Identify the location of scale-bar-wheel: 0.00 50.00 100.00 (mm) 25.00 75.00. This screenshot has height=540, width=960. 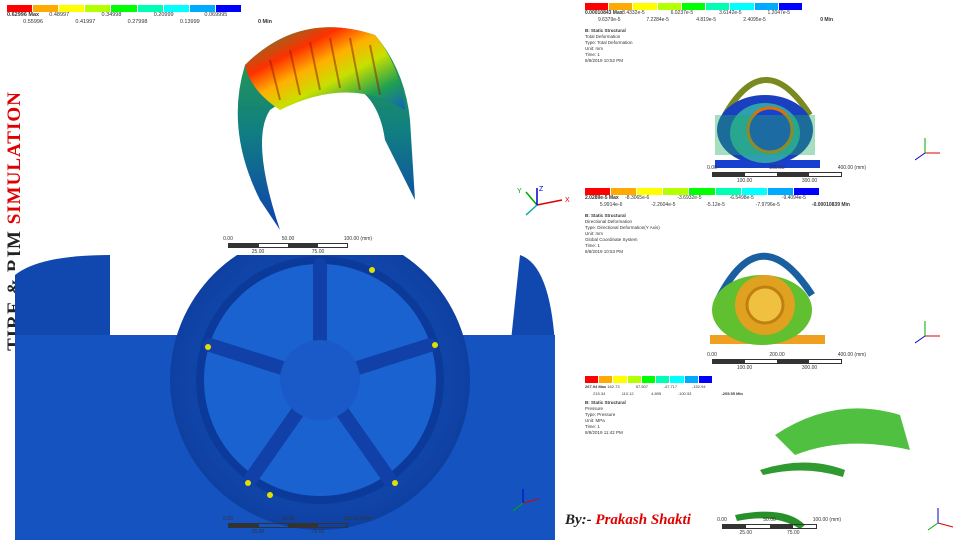
(297, 527).